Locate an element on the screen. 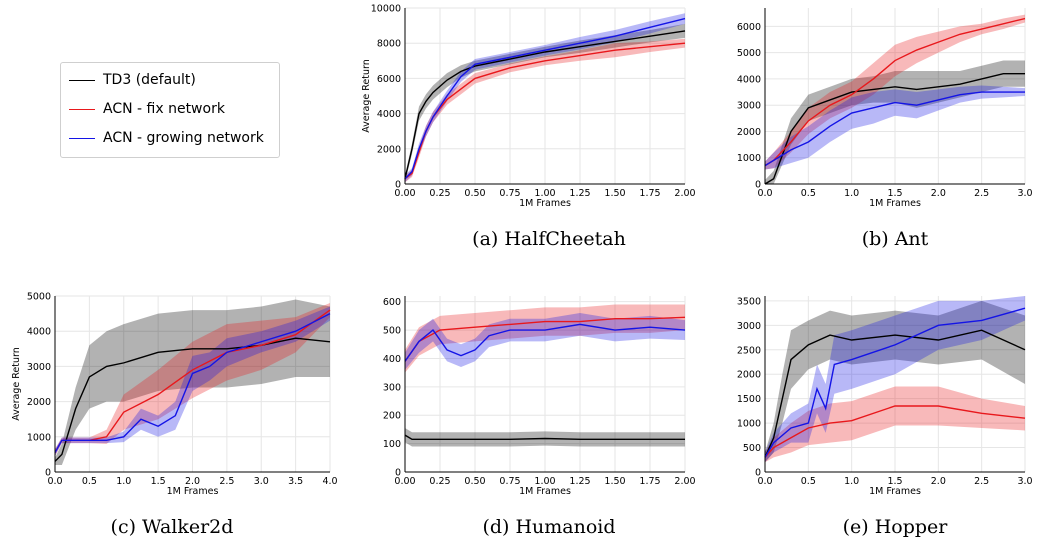  legend-entry-td3: TD3 (default) is located at coordinates (132, 80).